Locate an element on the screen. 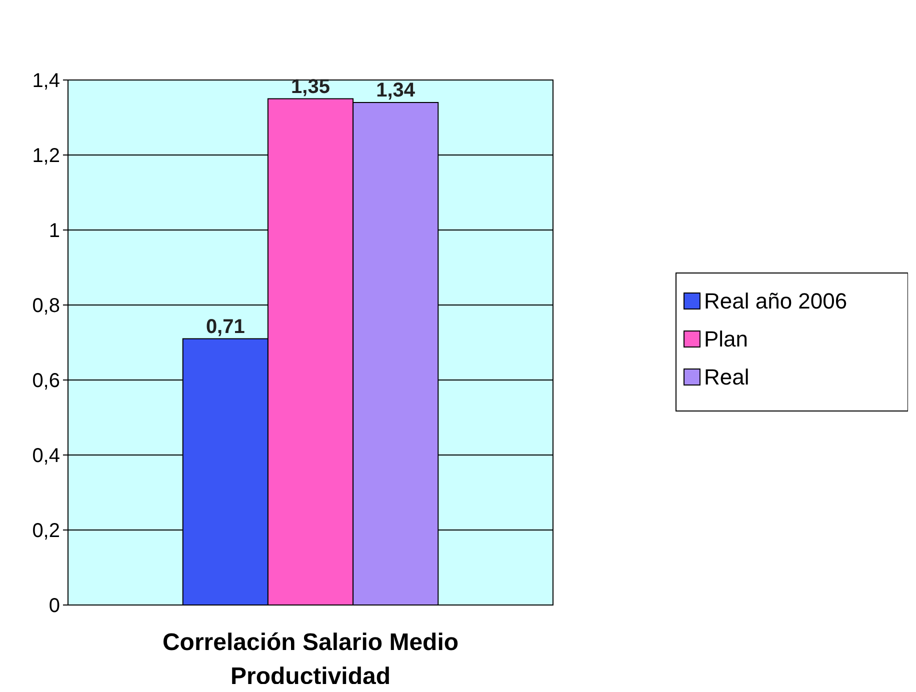  data-label: 0,71 is located at coordinates (225, 327).